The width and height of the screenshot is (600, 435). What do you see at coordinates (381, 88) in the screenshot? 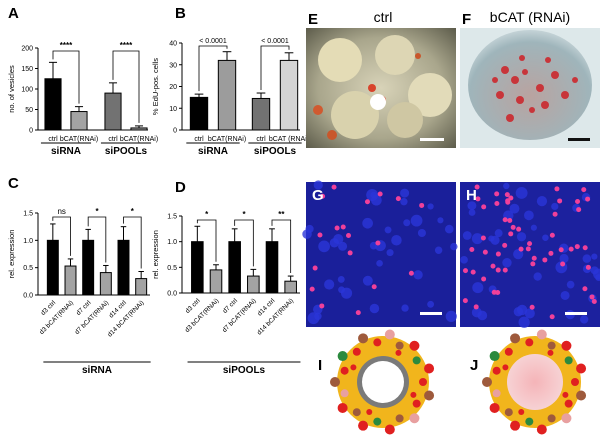
I see `micrograph-ctrl` at bounding box center [381, 88].